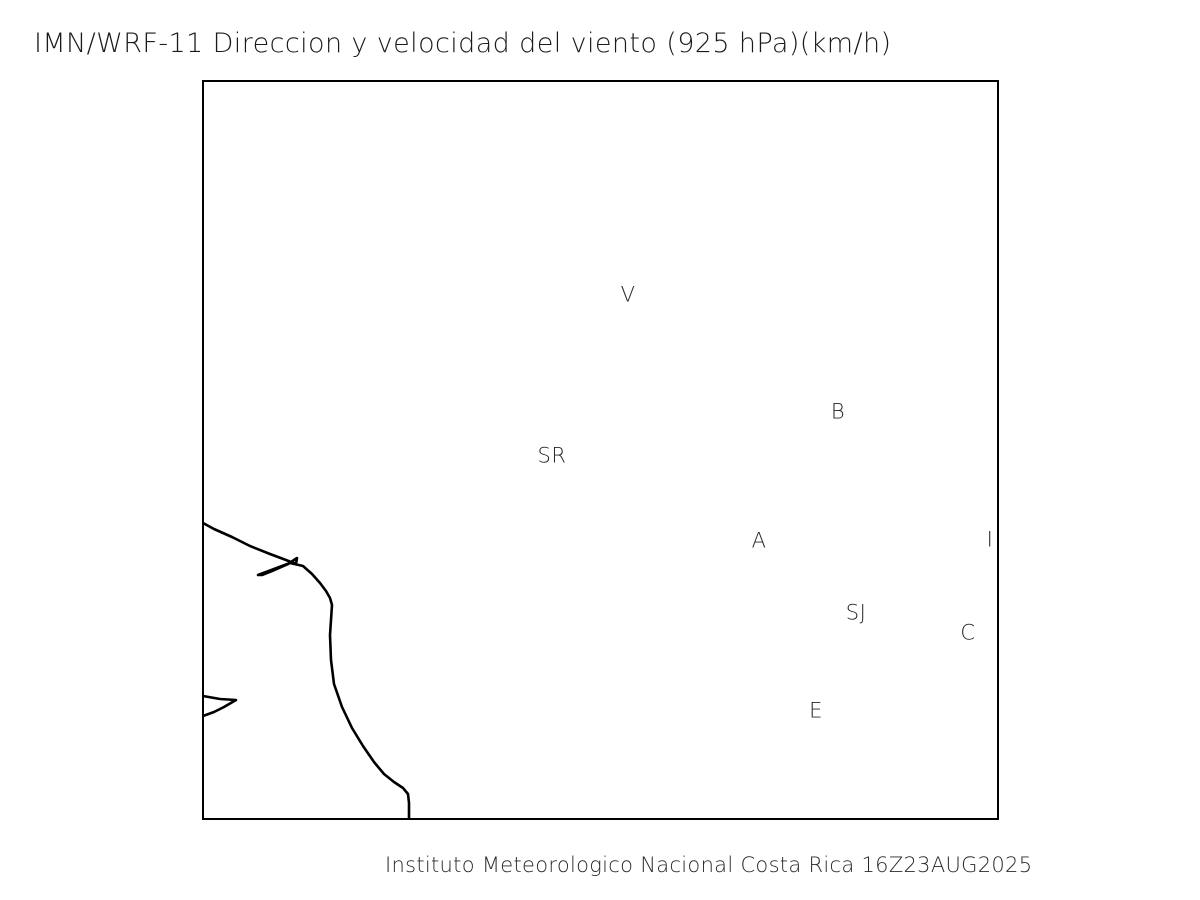 The height and width of the screenshot is (900, 1200). Describe the element at coordinates (628, 294) in the screenshot. I see `station-label-v: V` at that location.